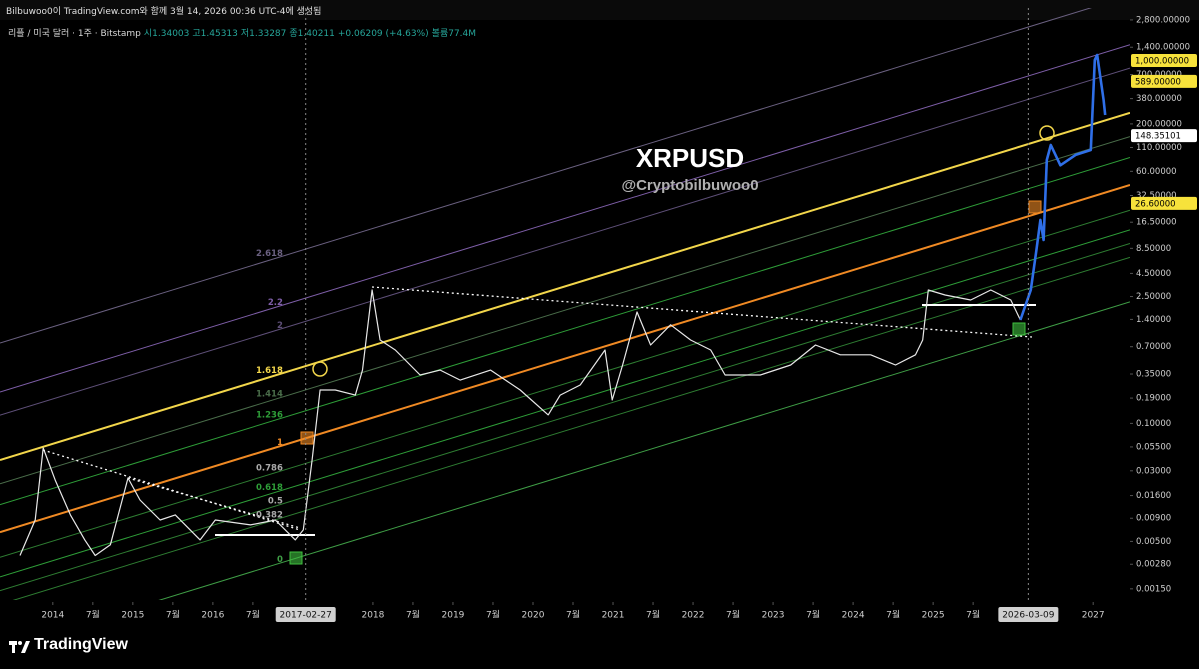 The height and width of the screenshot is (669, 1199). What do you see at coordinates (1153, 320) in the screenshot?
I see `y-tick-label: 1.40000` at bounding box center [1153, 320].